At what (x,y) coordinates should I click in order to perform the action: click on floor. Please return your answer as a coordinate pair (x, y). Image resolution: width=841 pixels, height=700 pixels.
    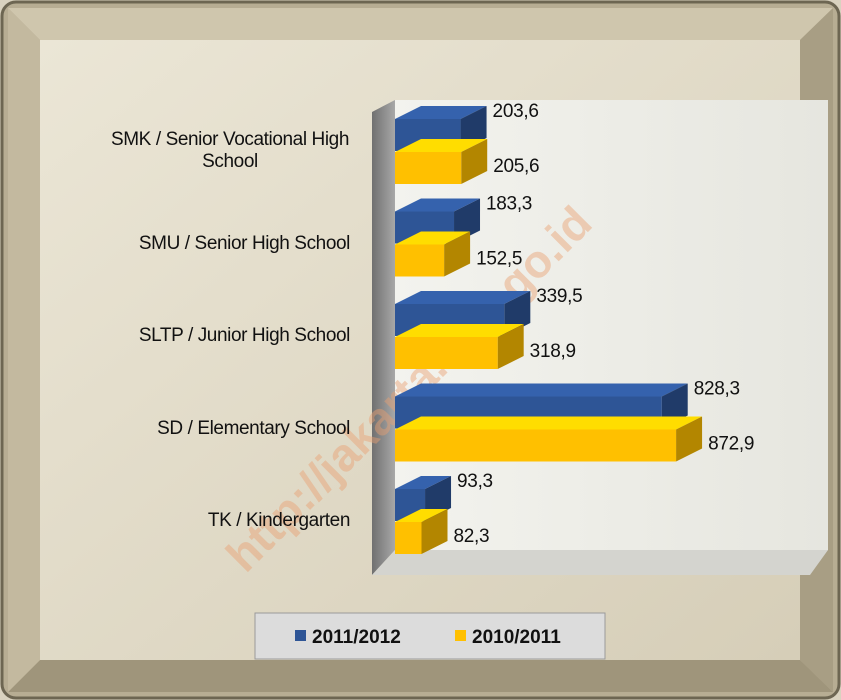
    Looking at the image, I should click on (600, 562).